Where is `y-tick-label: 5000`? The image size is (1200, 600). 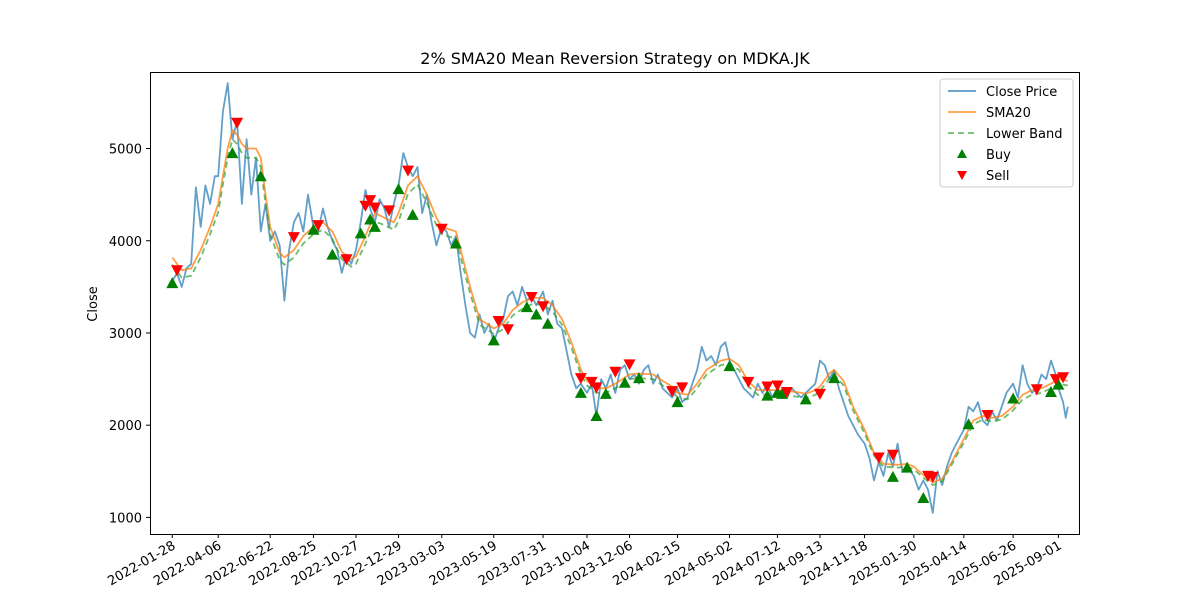
y-tick-label: 5000 is located at coordinates (125, 150).